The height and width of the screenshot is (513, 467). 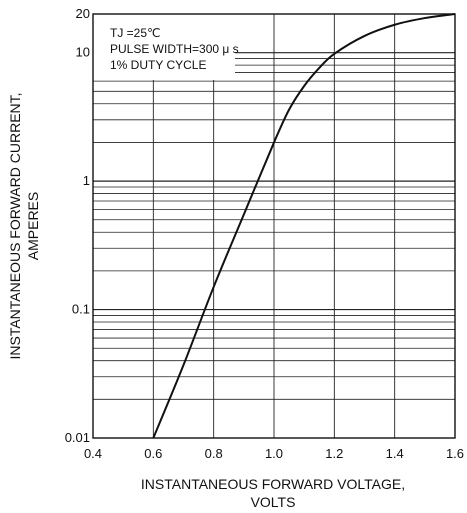 What do you see at coordinates (15, 225) in the screenshot?
I see `y-axis-title-line-1: INSTANTANEOUS FORWARD CURRENT,` at bounding box center [15, 225].